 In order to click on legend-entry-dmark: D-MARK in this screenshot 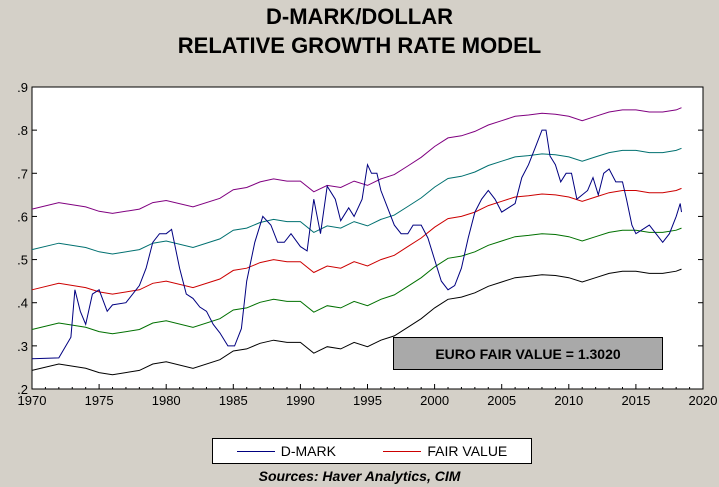, I will do `click(286, 451)`.